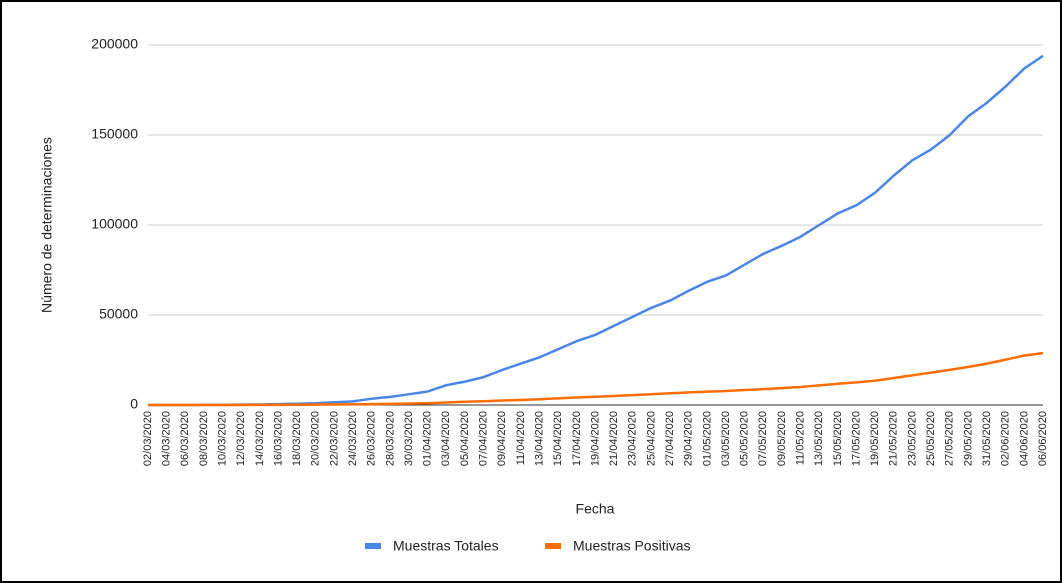  I want to click on legend-label: Muestras Totales, so click(446, 546).